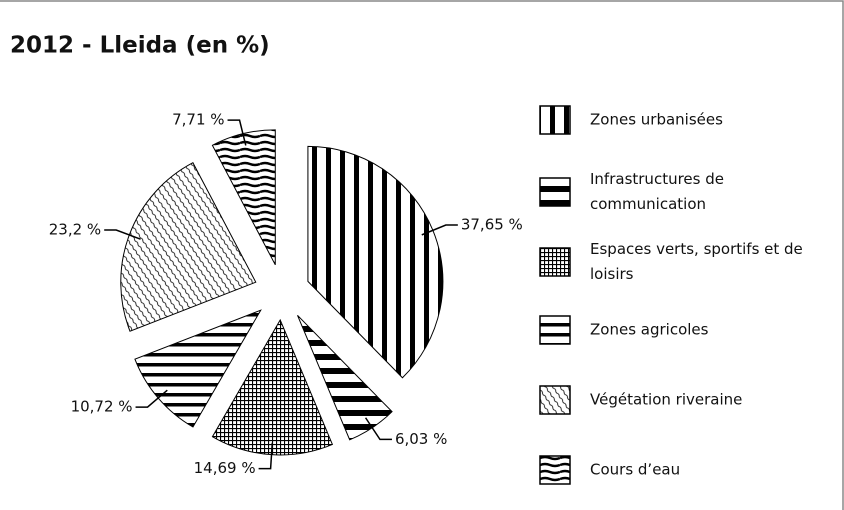 This screenshot has height=510, width=844. Describe the element at coordinates (102, 407) in the screenshot. I see `data-label: 10,72 %` at that location.